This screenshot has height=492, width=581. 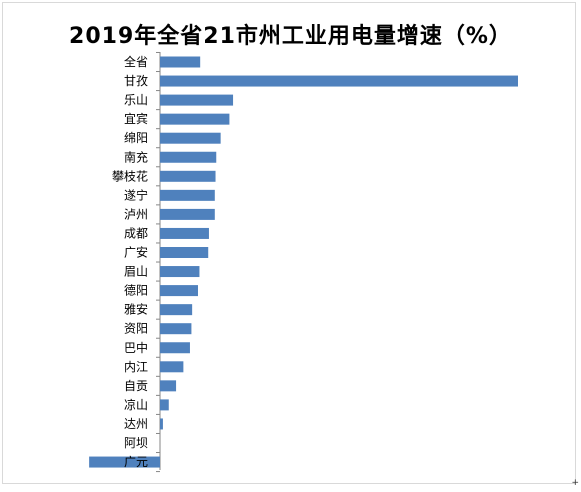 I want to click on category-label-15: 巴中, so click(x=136, y=347).